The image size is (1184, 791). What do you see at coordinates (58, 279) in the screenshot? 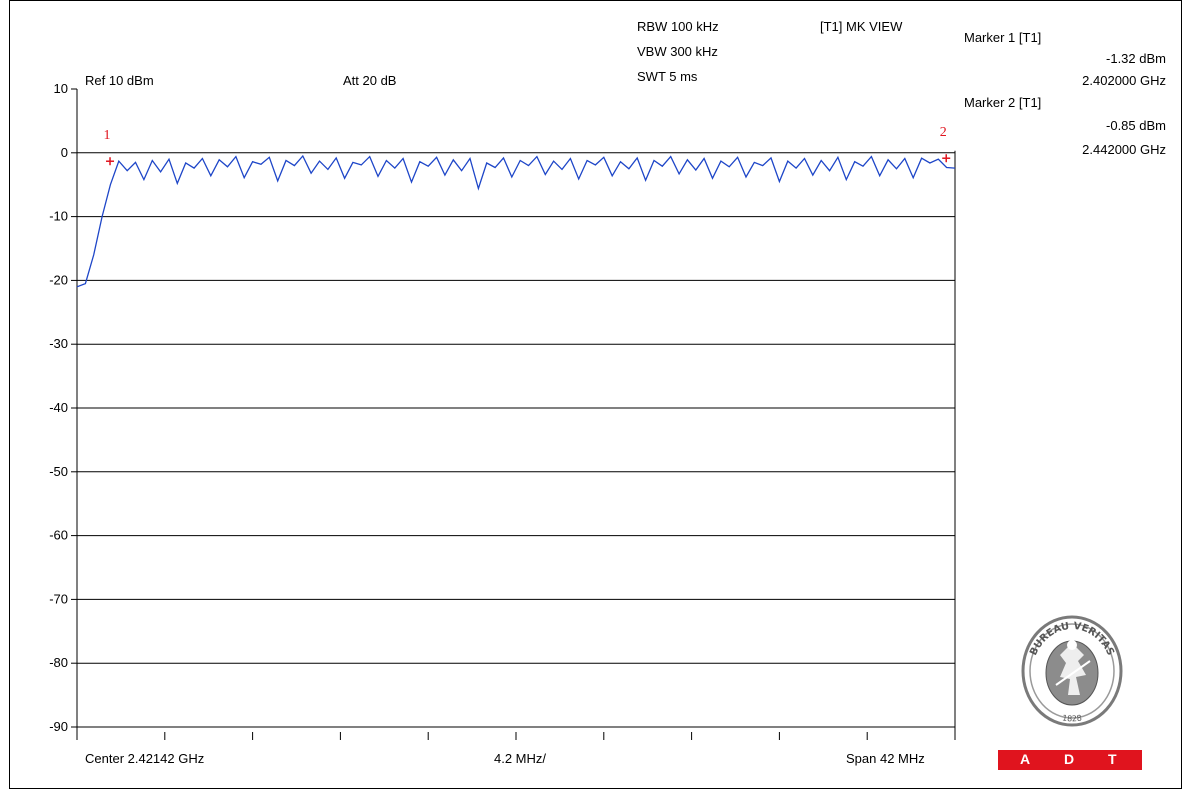
I see `y-tick-label: -20` at bounding box center [58, 279].